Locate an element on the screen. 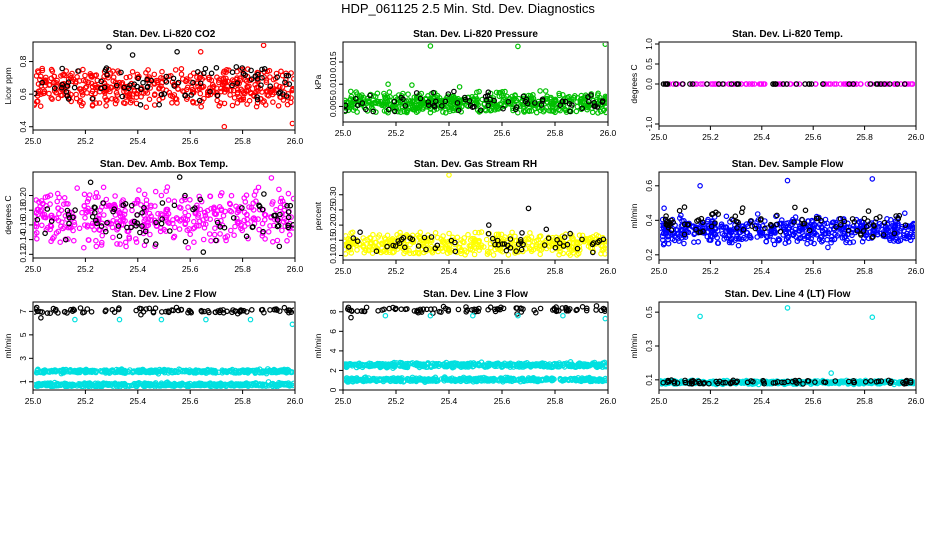 Image resolution: width=936 pixels, height=540 pixels. x-tick-label: 25.6 is located at coordinates (190, 269).